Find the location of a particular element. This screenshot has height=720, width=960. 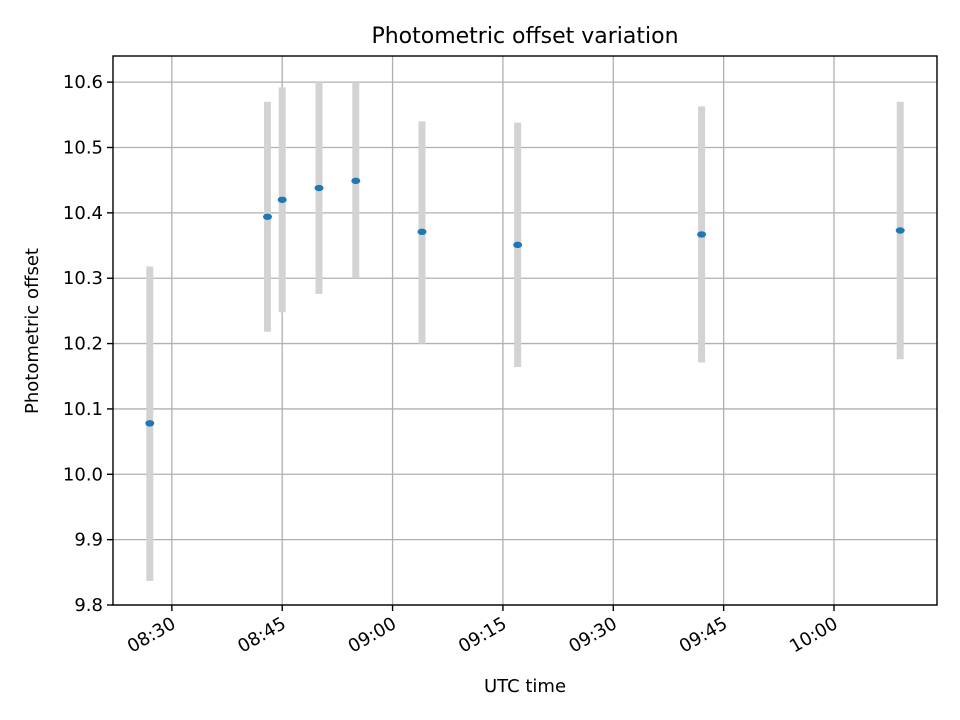

y-tick-label: 10.1 is located at coordinates (83, 409).